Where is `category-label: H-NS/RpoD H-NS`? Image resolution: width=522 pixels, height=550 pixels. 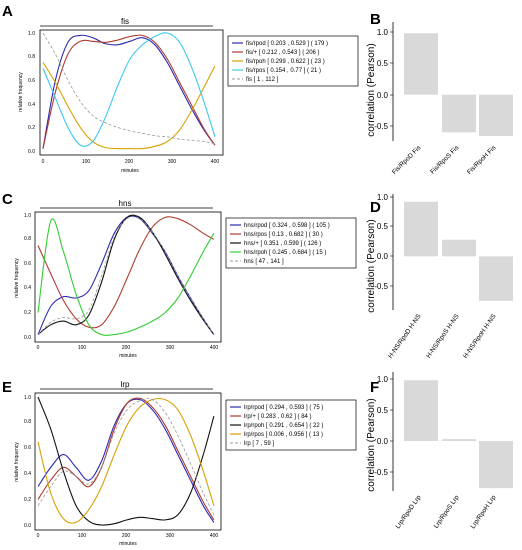 category-label: H-NS/RpoD H-NS is located at coordinates (405, 336).